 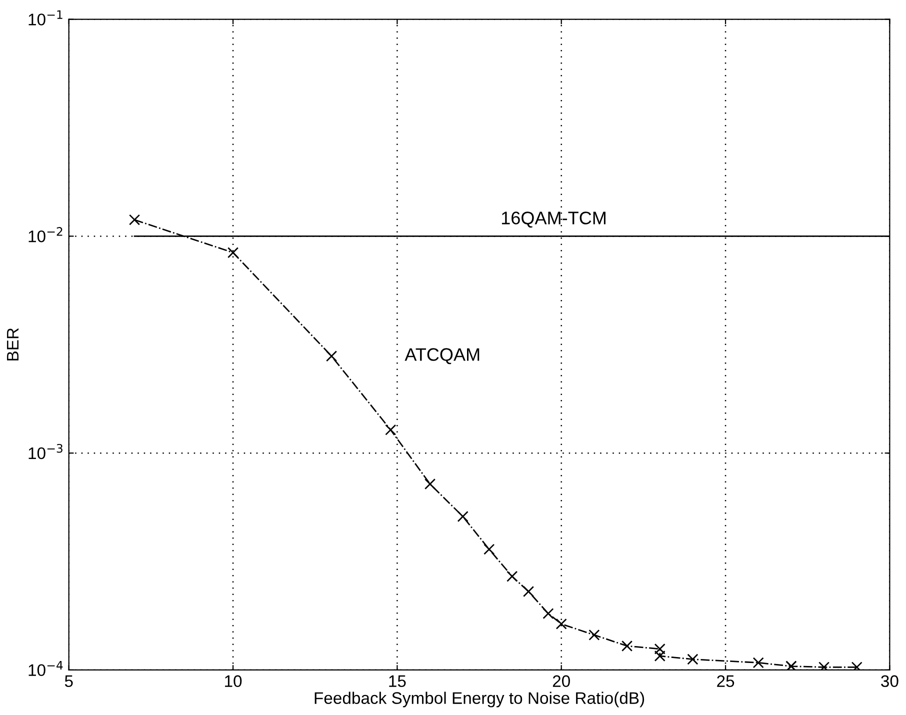 I want to click on series-label: 16QAM-TCM, so click(x=554, y=220).